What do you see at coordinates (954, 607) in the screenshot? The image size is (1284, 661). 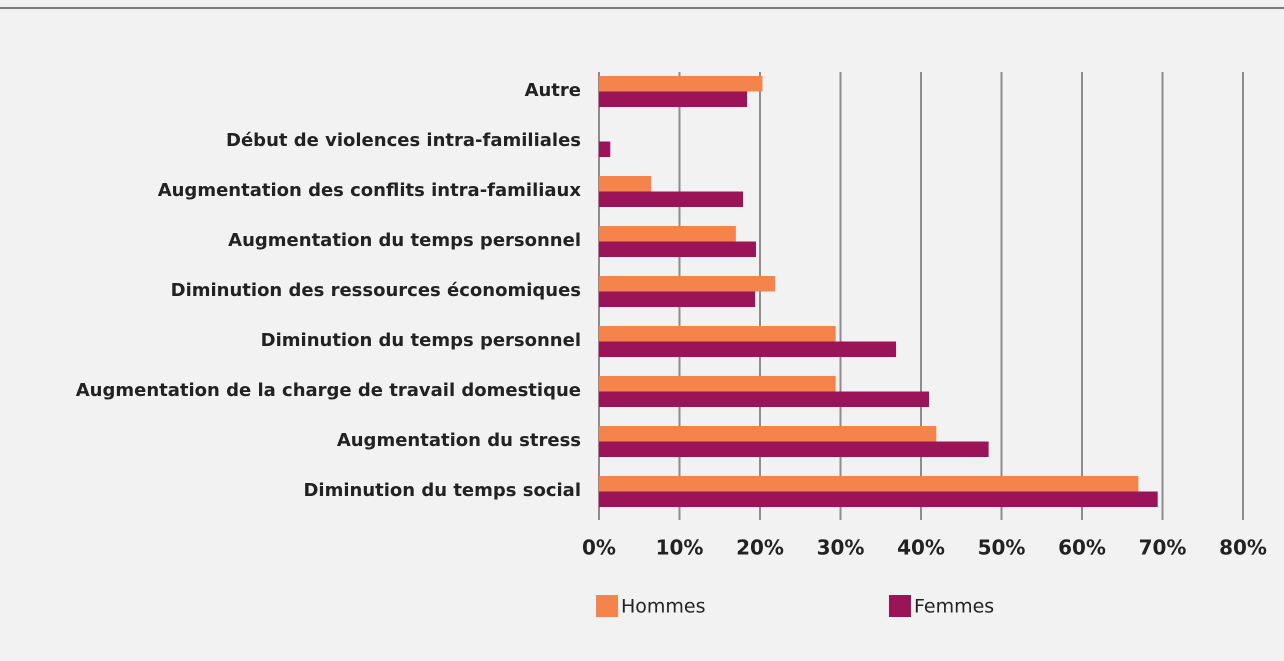 I see `legend-label: Femmes` at bounding box center [954, 607].